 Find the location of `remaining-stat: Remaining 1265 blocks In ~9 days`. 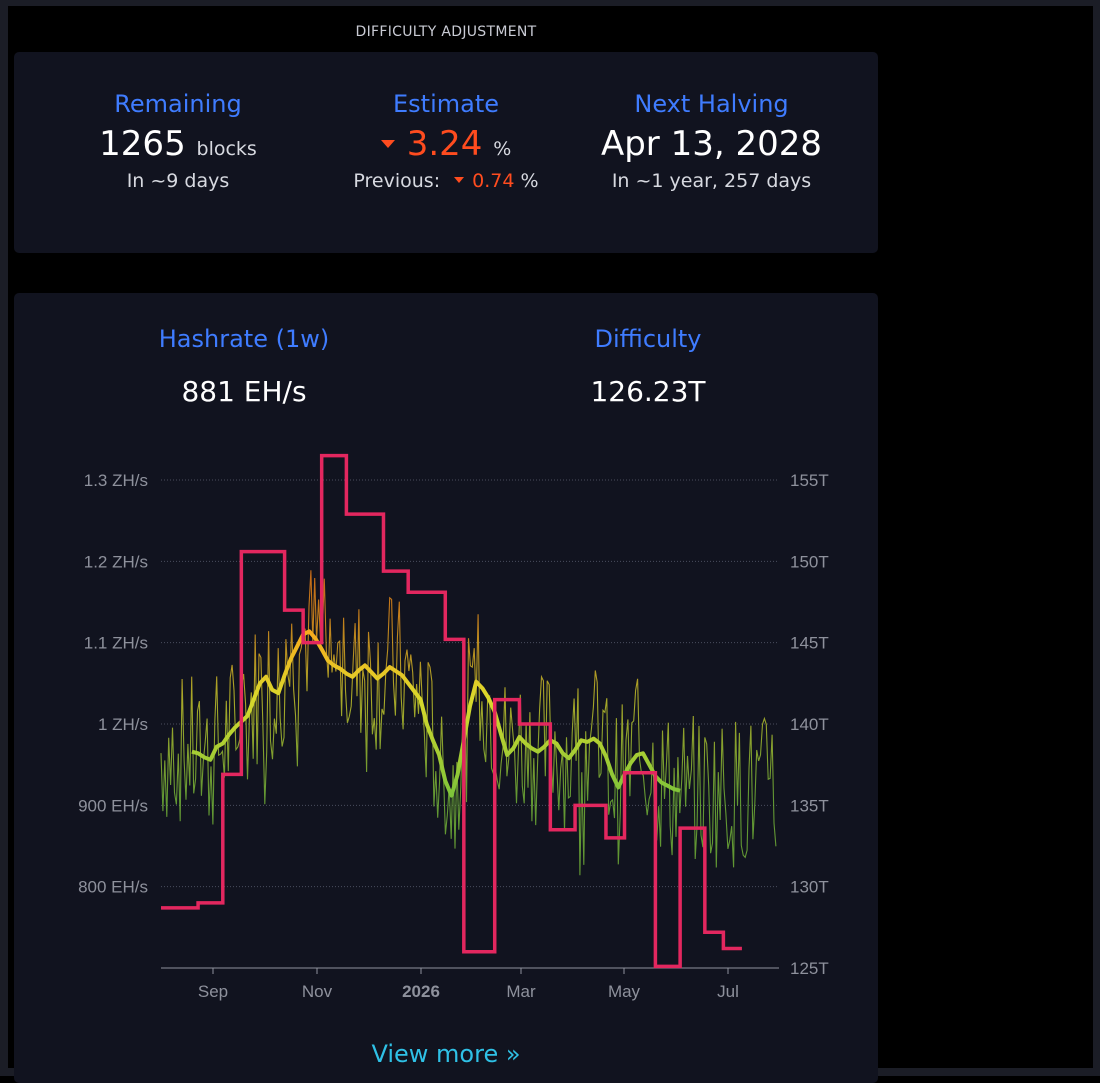

remaining-stat: Remaining 1265 blocks In ~9 days is located at coordinates (178, 141).